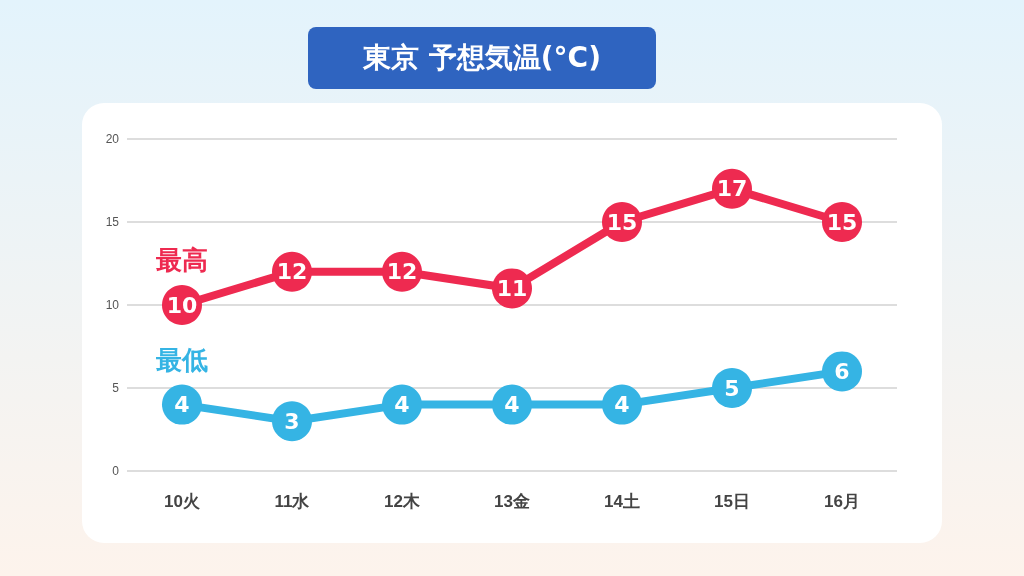 The height and width of the screenshot is (576, 1024). What do you see at coordinates (732, 388) in the screenshot?
I see `data-label: 5` at bounding box center [732, 388].